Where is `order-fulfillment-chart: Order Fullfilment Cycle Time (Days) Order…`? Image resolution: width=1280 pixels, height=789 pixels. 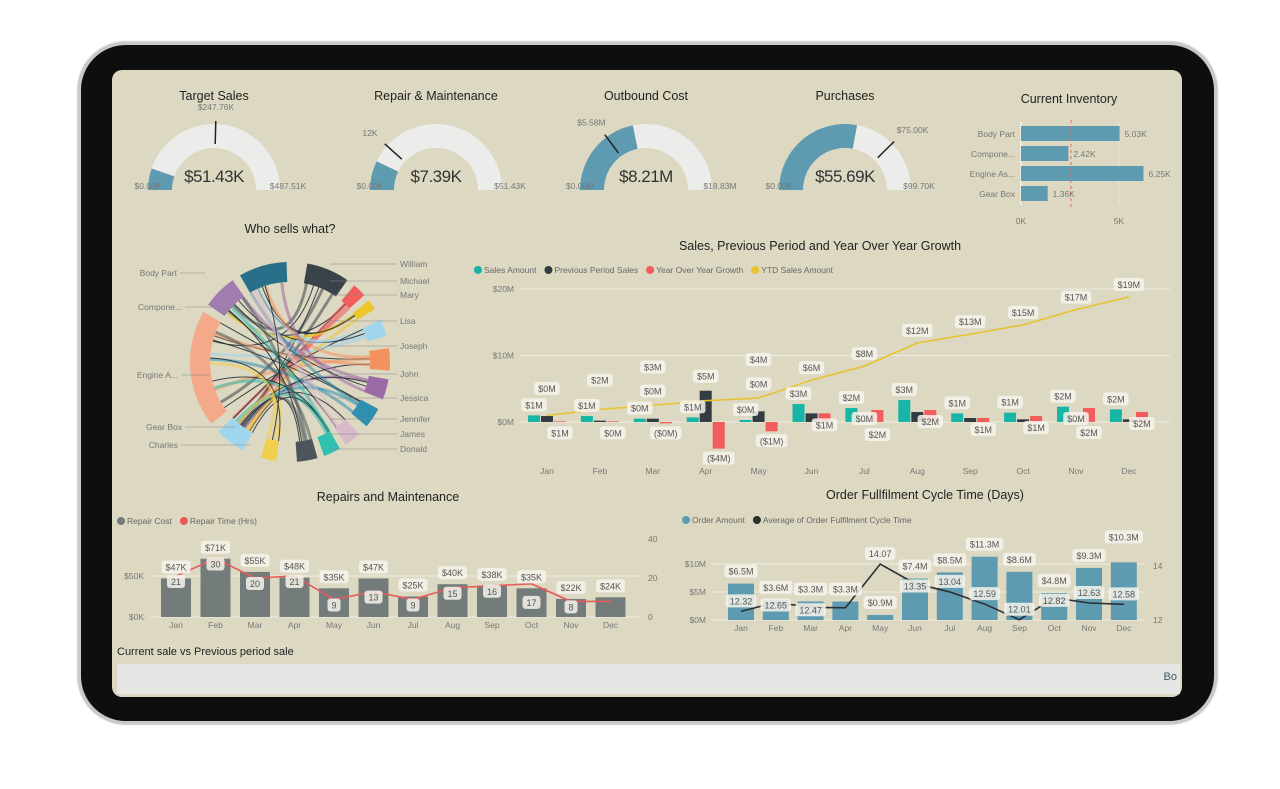 order-fulfillment-chart: Order Fullfilment Cycle Time (Days) Order… is located at coordinates (922, 560).